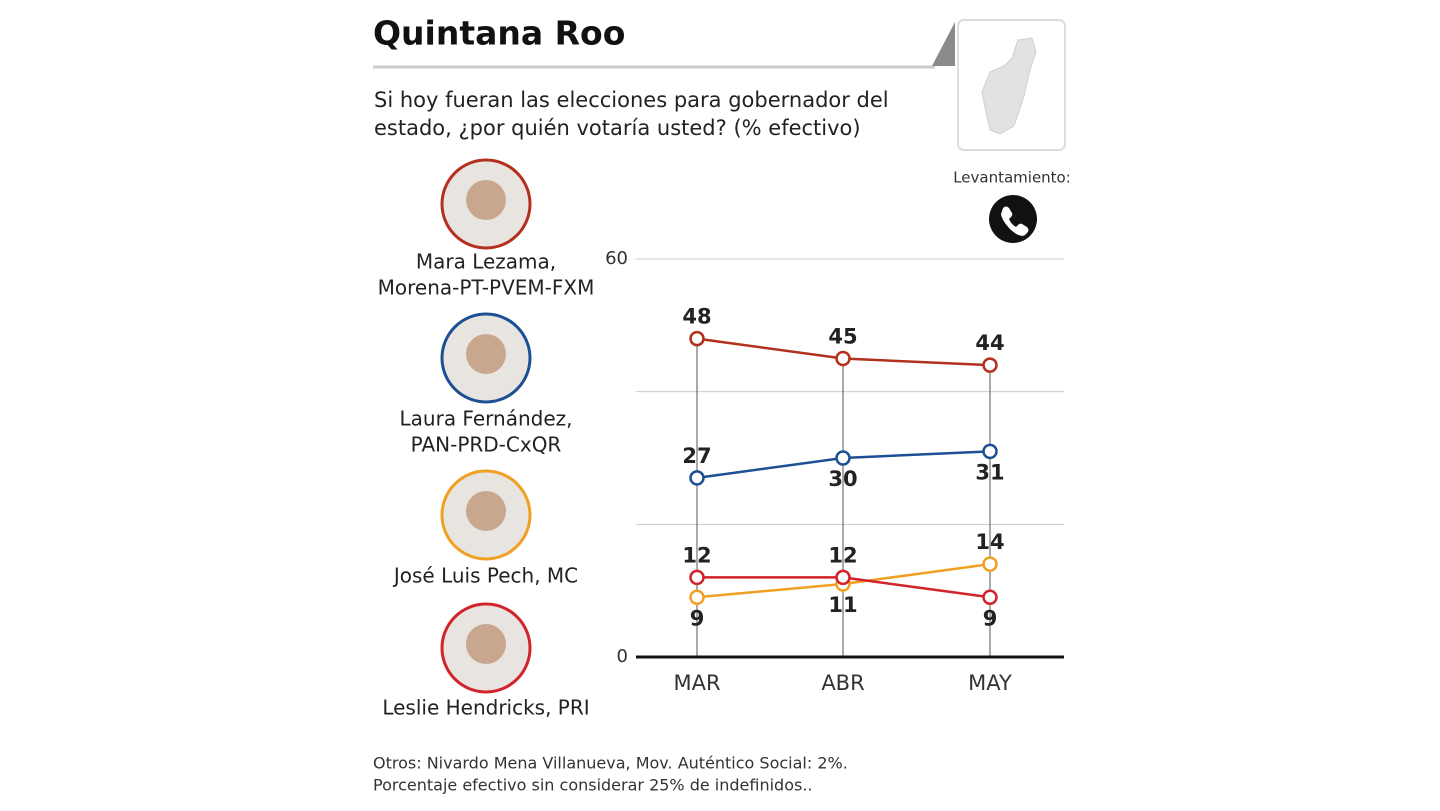 This screenshot has width=1440, height=811. What do you see at coordinates (486, 288) in the screenshot?
I see `legend-label: Morena-PT-PVEM-FXM` at bounding box center [486, 288].